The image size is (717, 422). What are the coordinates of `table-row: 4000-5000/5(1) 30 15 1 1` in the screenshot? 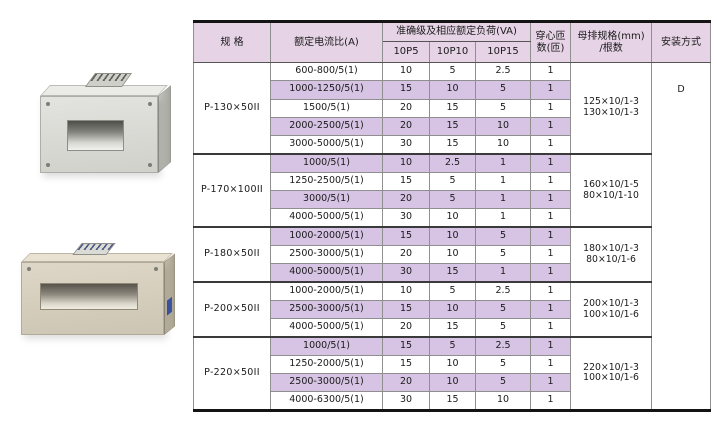 It's located at (452, 273).